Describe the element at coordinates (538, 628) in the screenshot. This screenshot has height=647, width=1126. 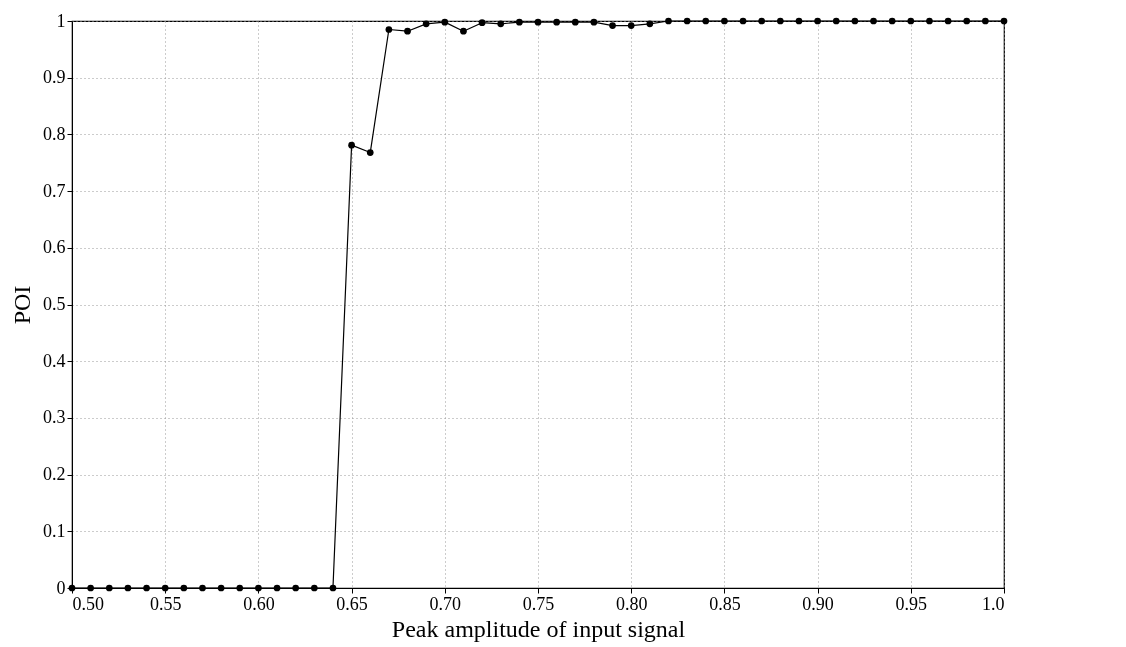
I see `x-axis-title: Peak amplitude of input signal` at that location.